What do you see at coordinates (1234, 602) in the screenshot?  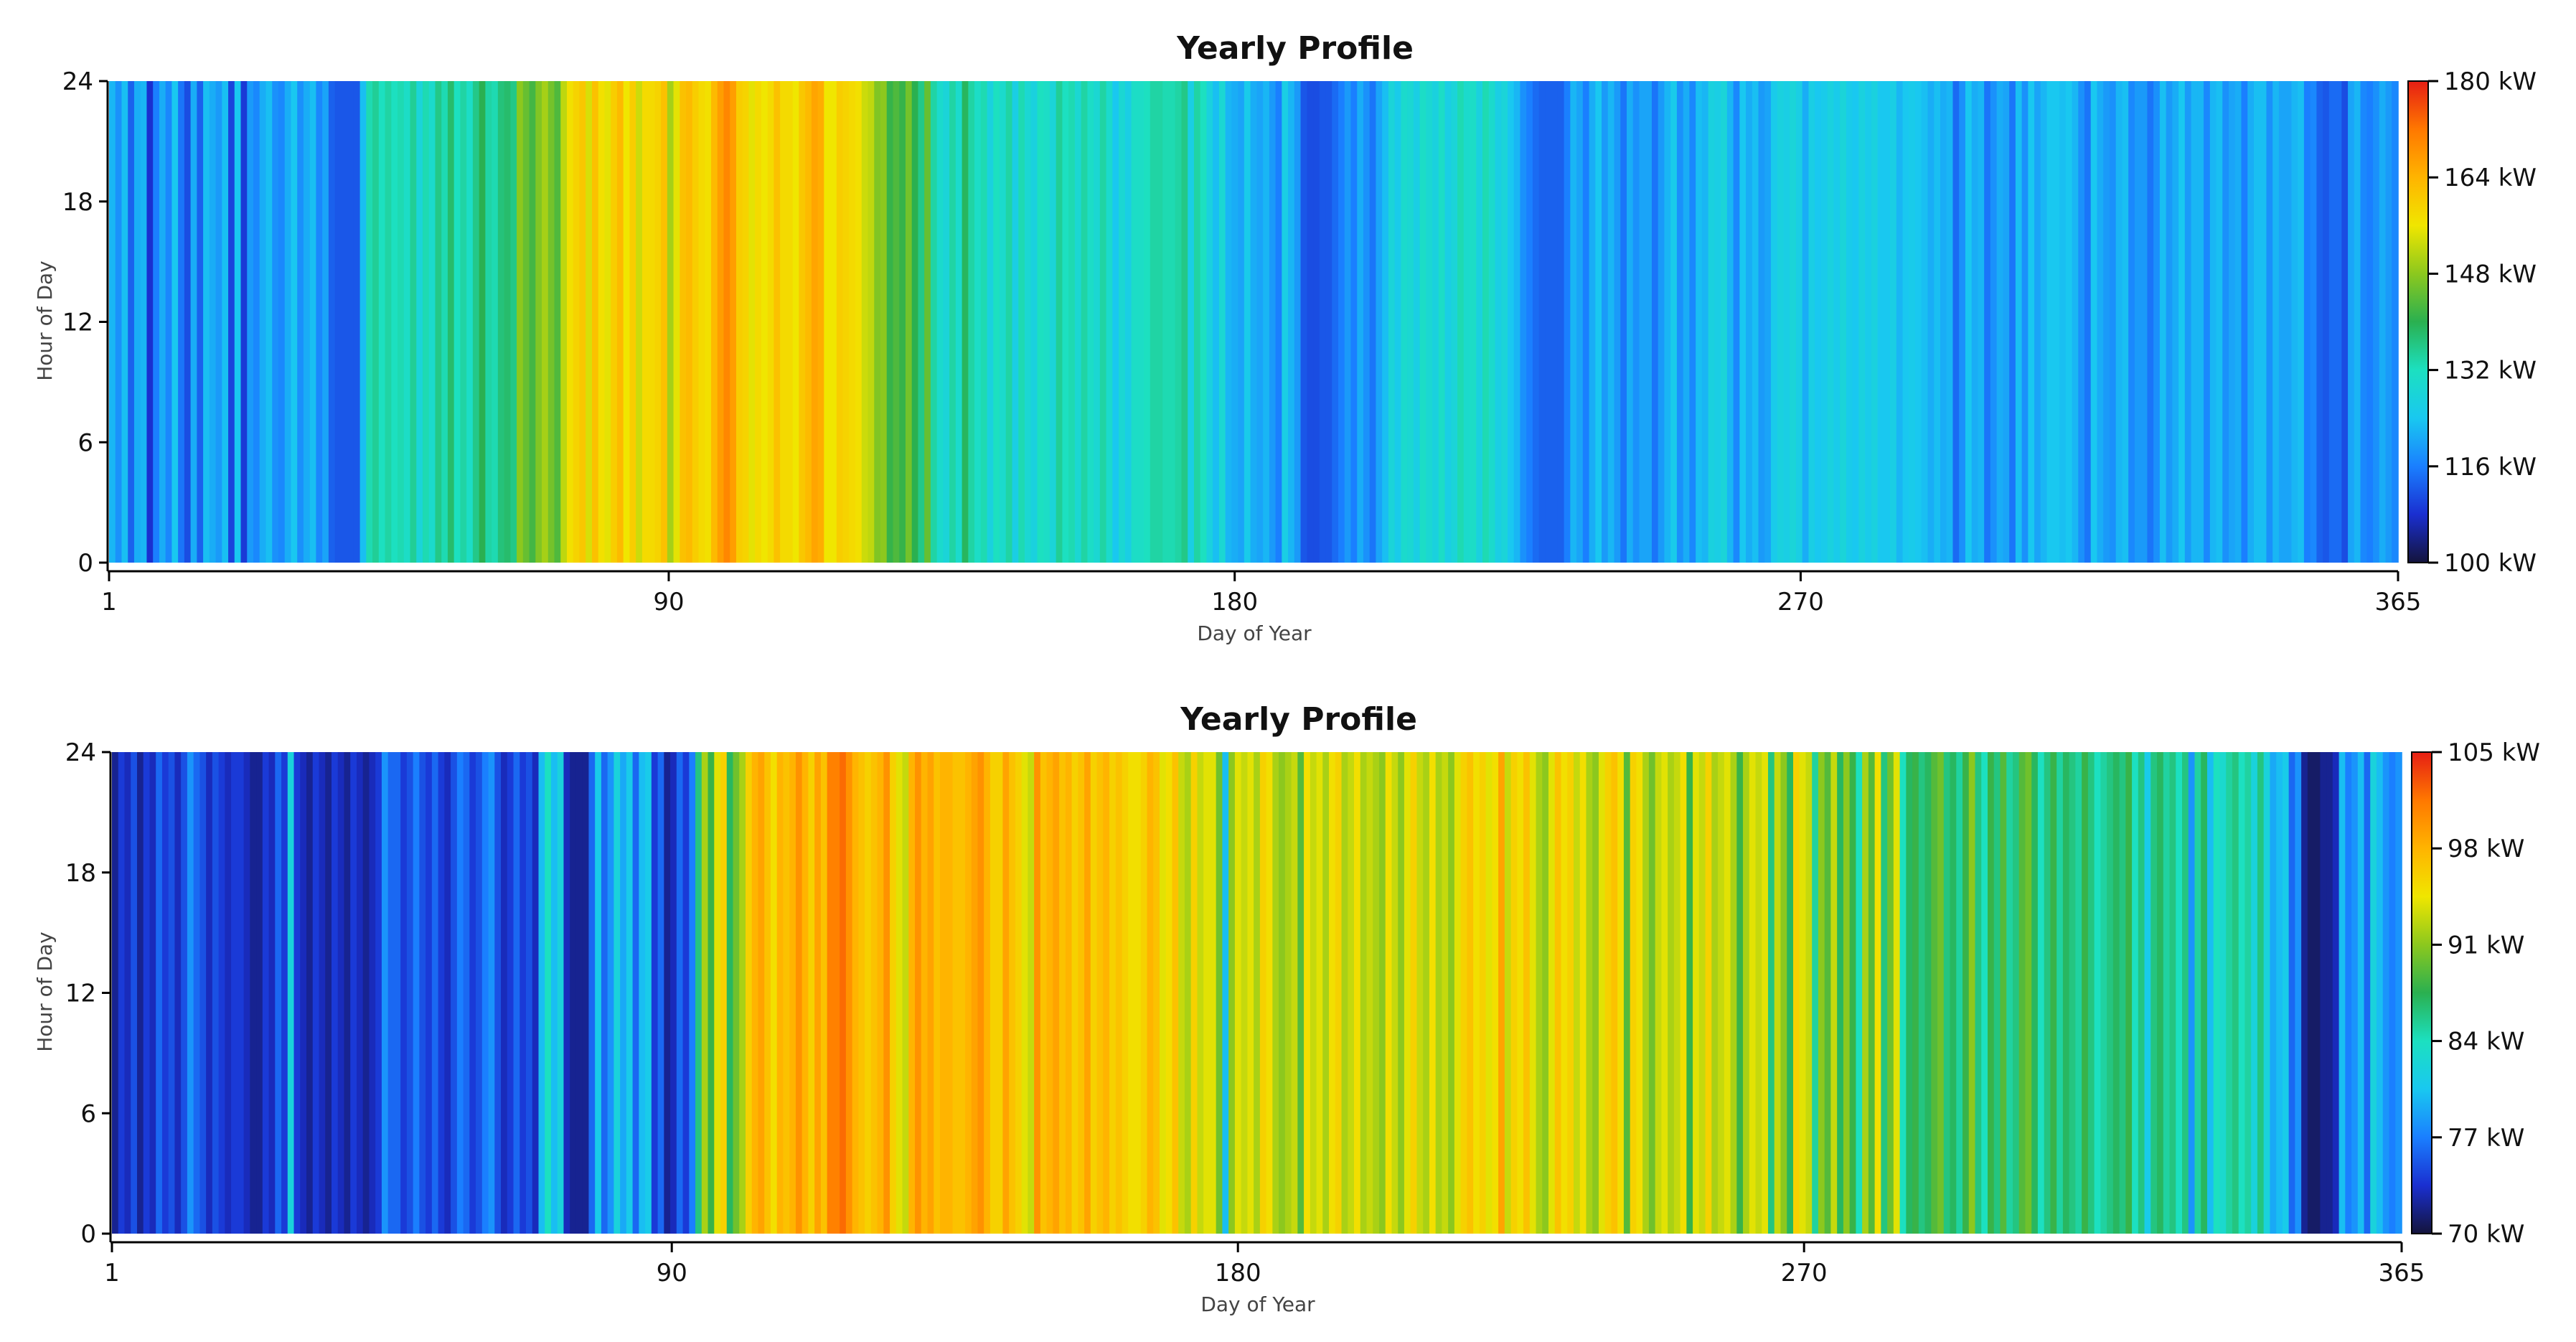 I see `x-tick-label: 180` at bounding box center [1234, 602].